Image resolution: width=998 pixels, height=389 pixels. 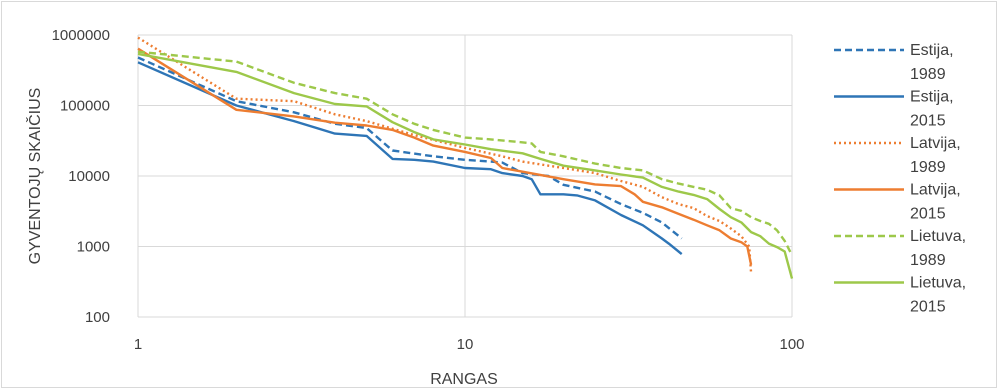 What do you see at coordinates (85, 106) in the screenshot?
I see `y-tick-label: 100000` at bounding box center [85, 106].